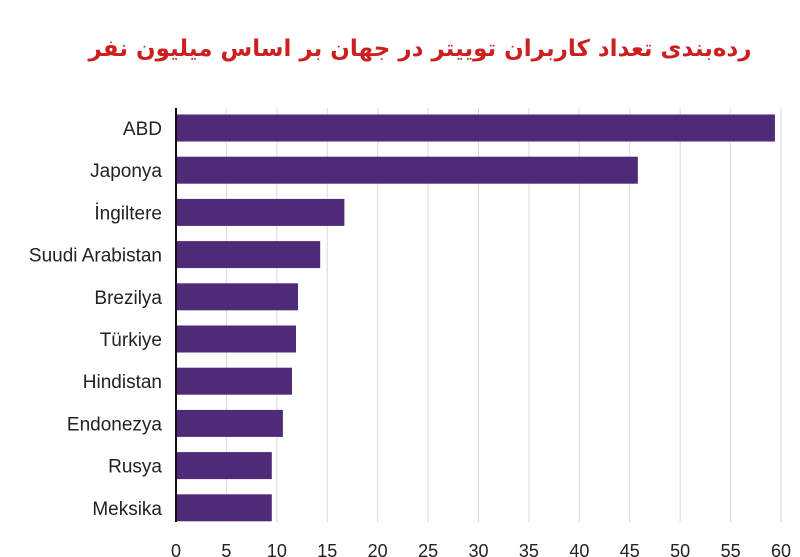  I want to click on category-label: Suudi Arabistan, so click(95, 256).